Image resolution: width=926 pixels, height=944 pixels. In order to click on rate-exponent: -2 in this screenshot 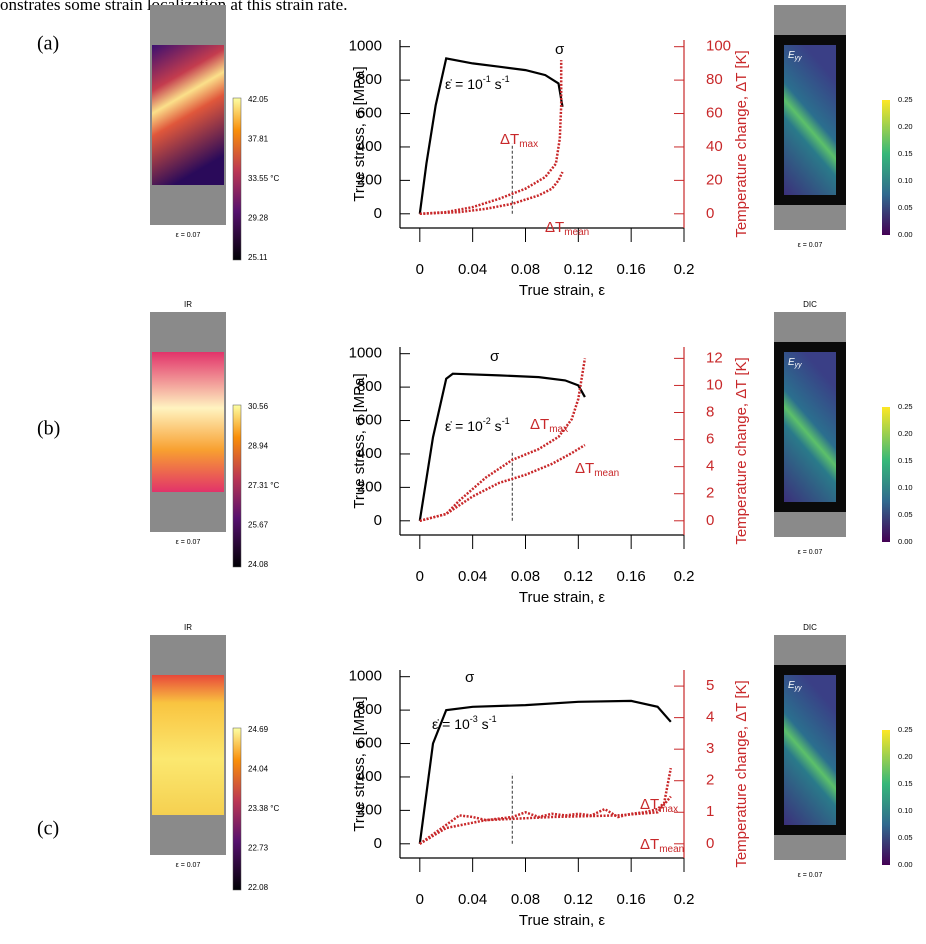, I will do `click(487, 421)`.